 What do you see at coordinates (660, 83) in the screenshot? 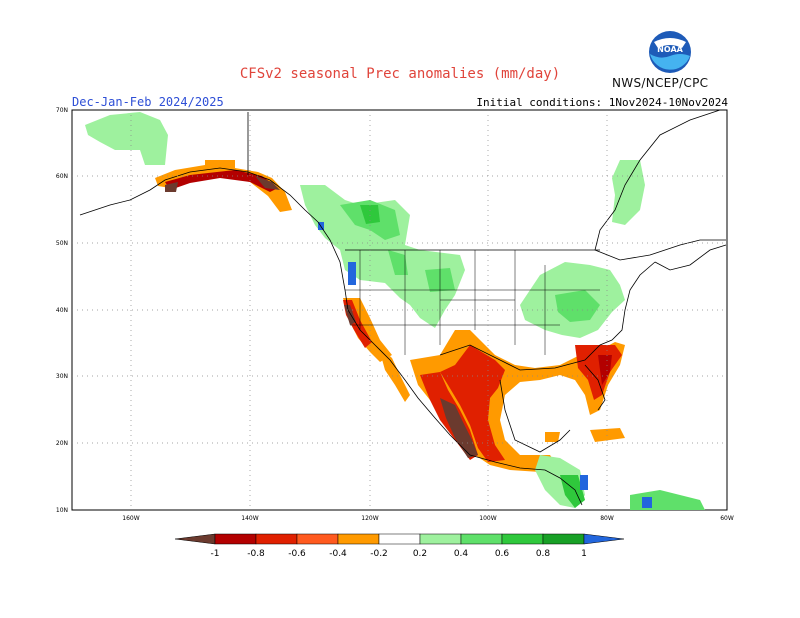
I see `agency-label: NWS/NCEP/CPC` at bounding box center [660, 83].